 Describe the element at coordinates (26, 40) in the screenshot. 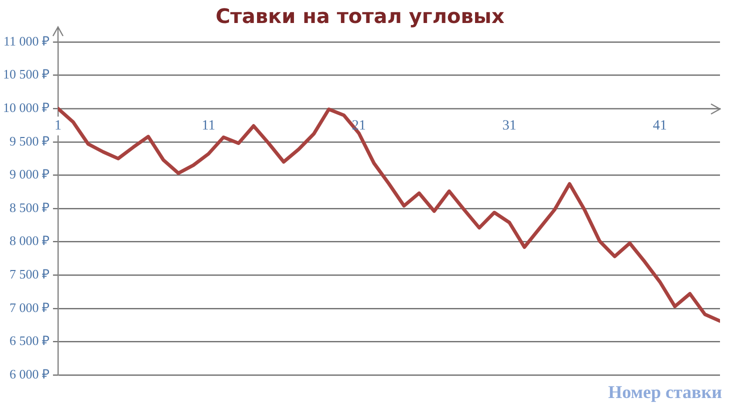

I see `y-tick-label: 11 000 ₽` at that location.